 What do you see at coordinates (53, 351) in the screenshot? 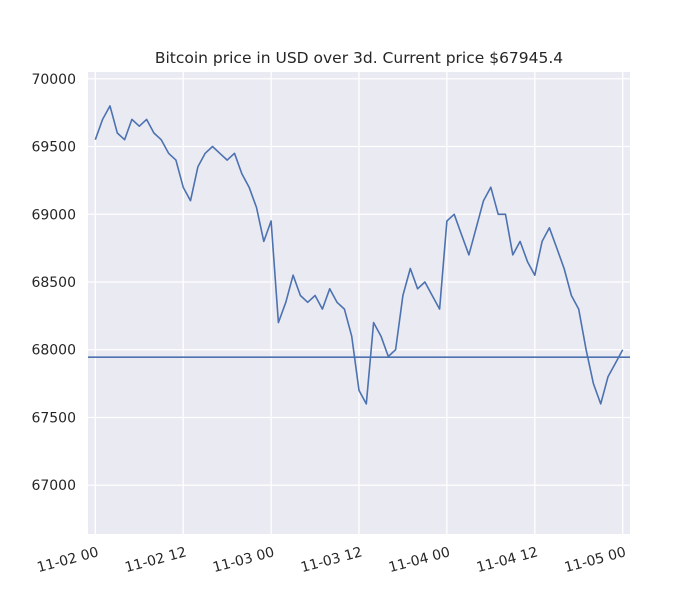
I see `y-tick-label: 68000` at bounding box center [53, 351].